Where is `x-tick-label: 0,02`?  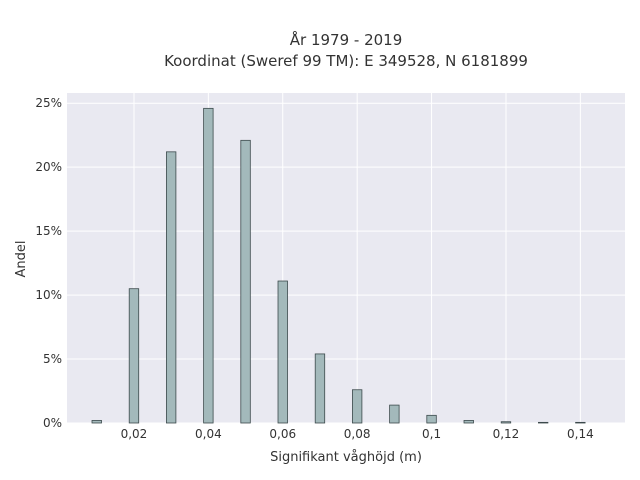
x-tick-label: 0,02 is located at coordinates (134, 434).